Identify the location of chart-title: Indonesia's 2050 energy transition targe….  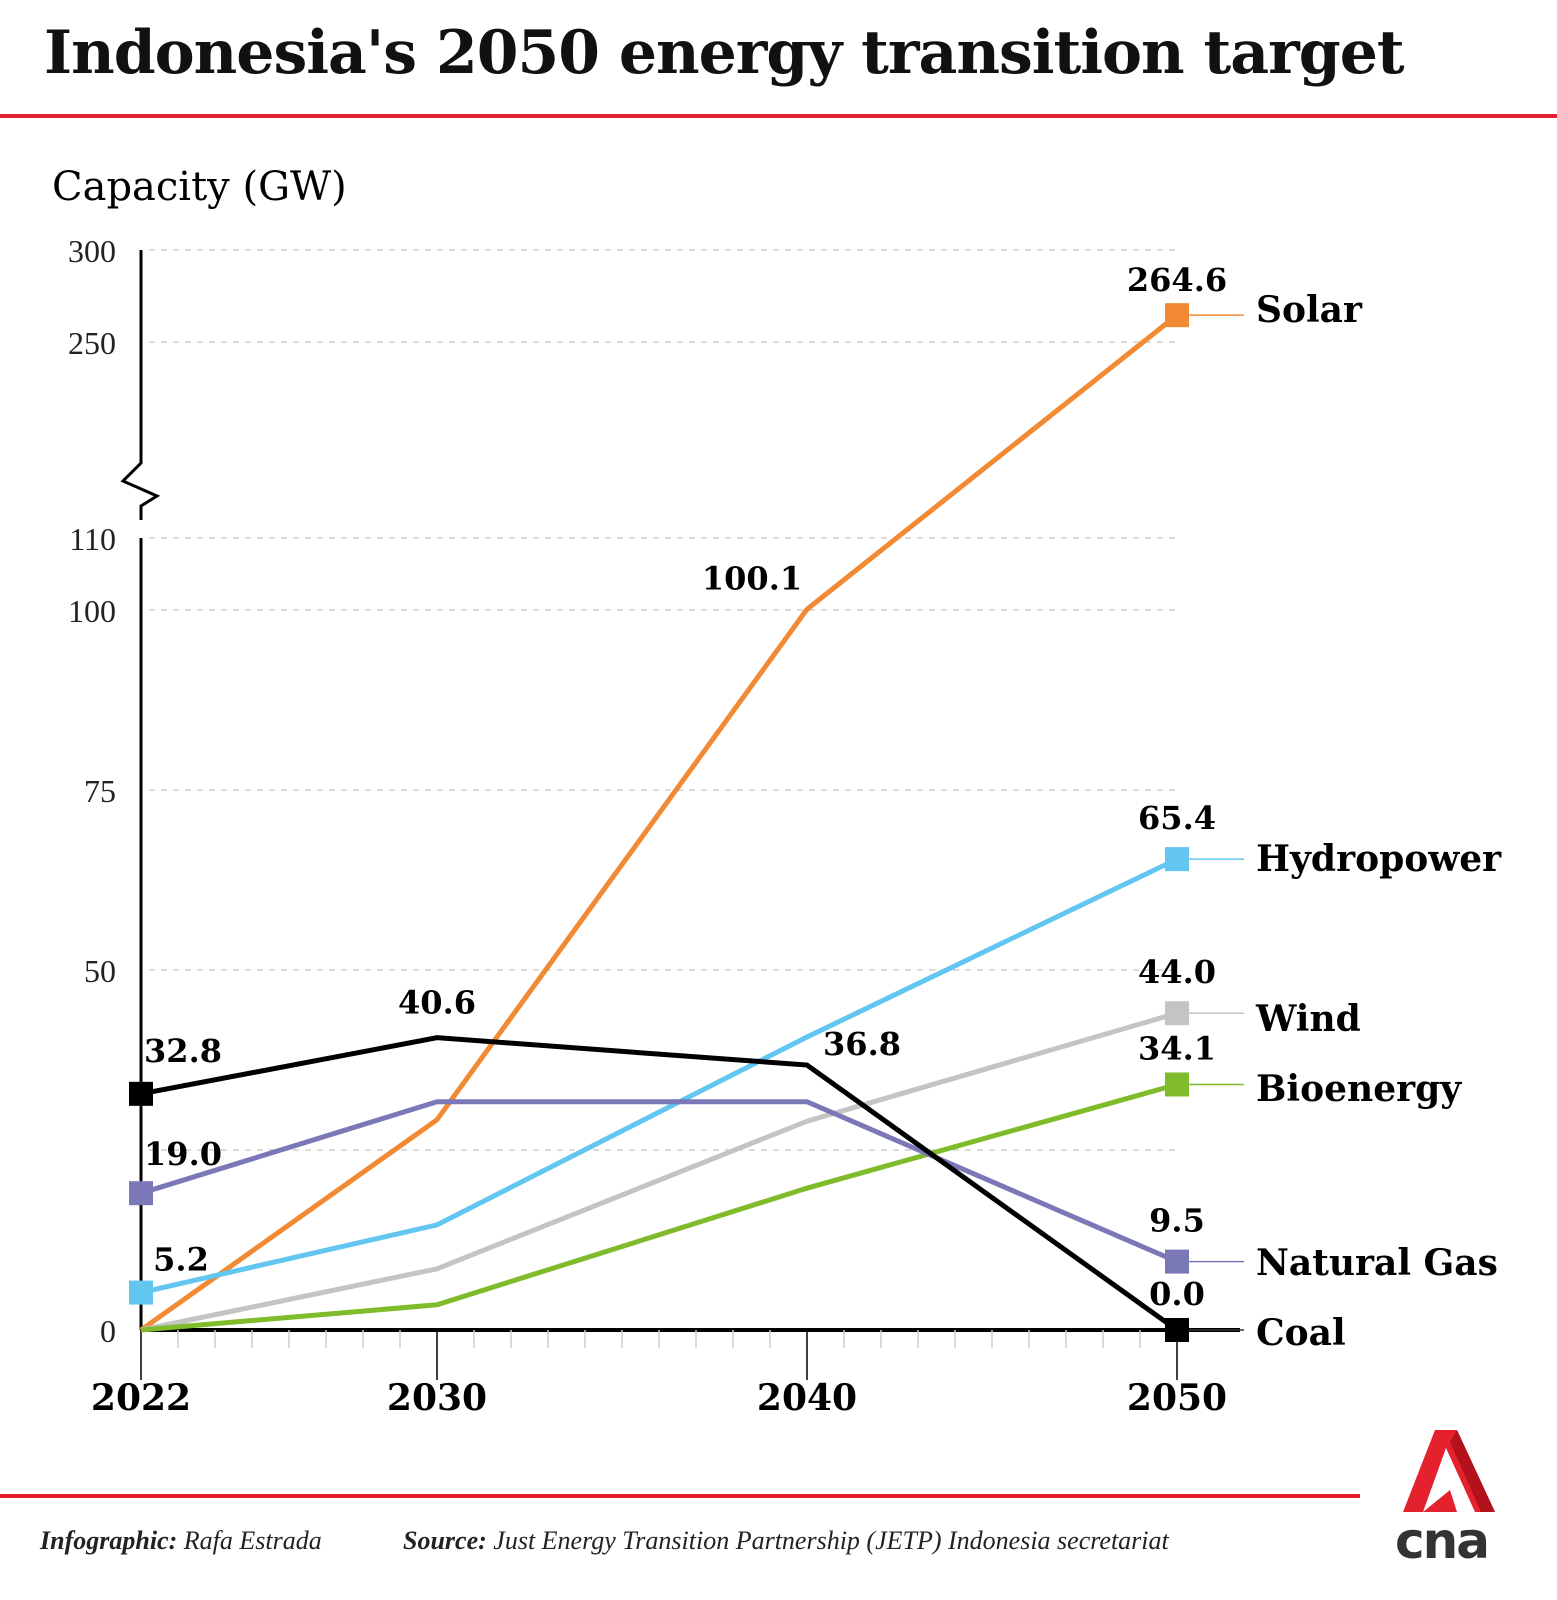
(724, 53).